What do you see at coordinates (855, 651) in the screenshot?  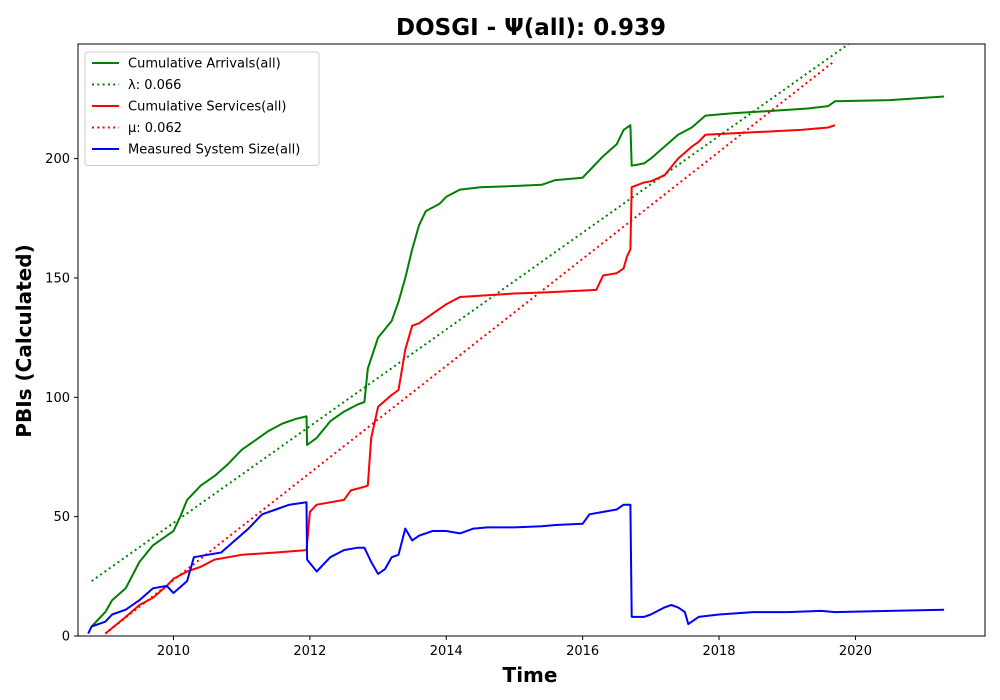 I see `x-tick-label: 2020` at bounding box center [855, 651].